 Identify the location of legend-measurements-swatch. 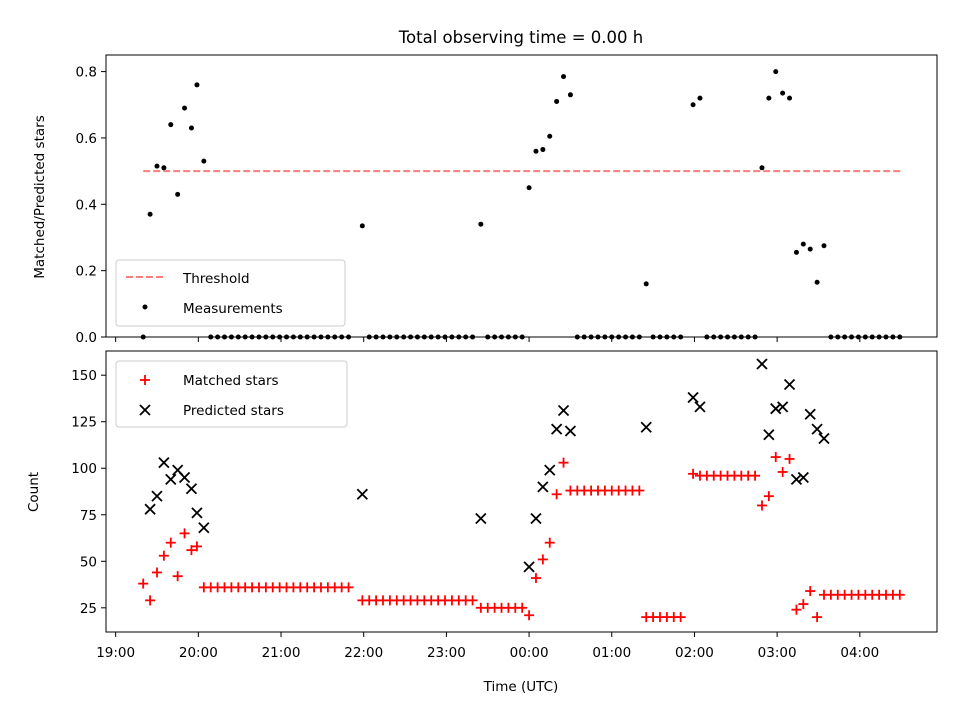
(145, 307).